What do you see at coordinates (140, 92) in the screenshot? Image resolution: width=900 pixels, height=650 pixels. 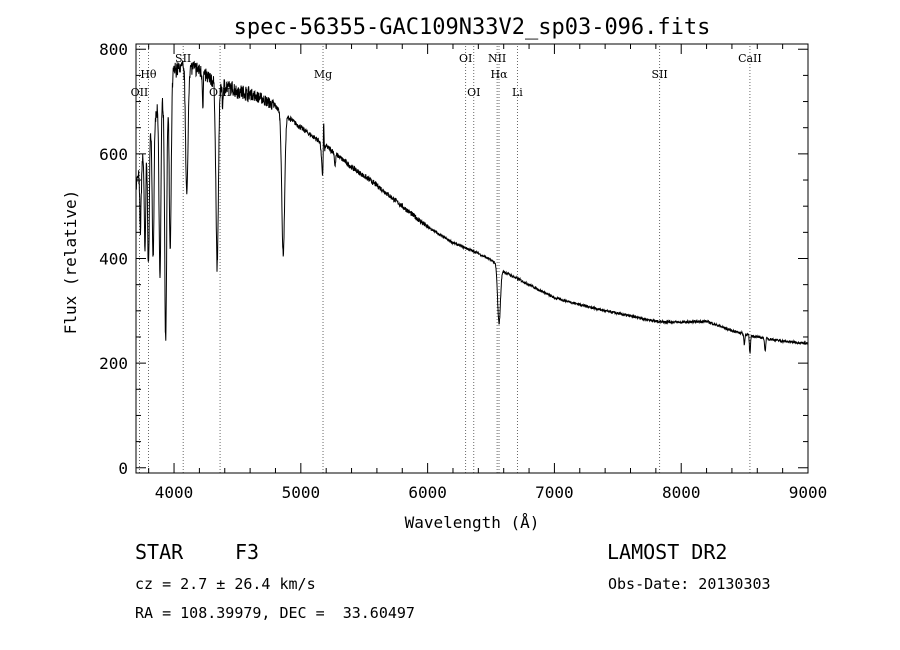 I see `spectral-line-label: OII` at bounding box center [140, 92].